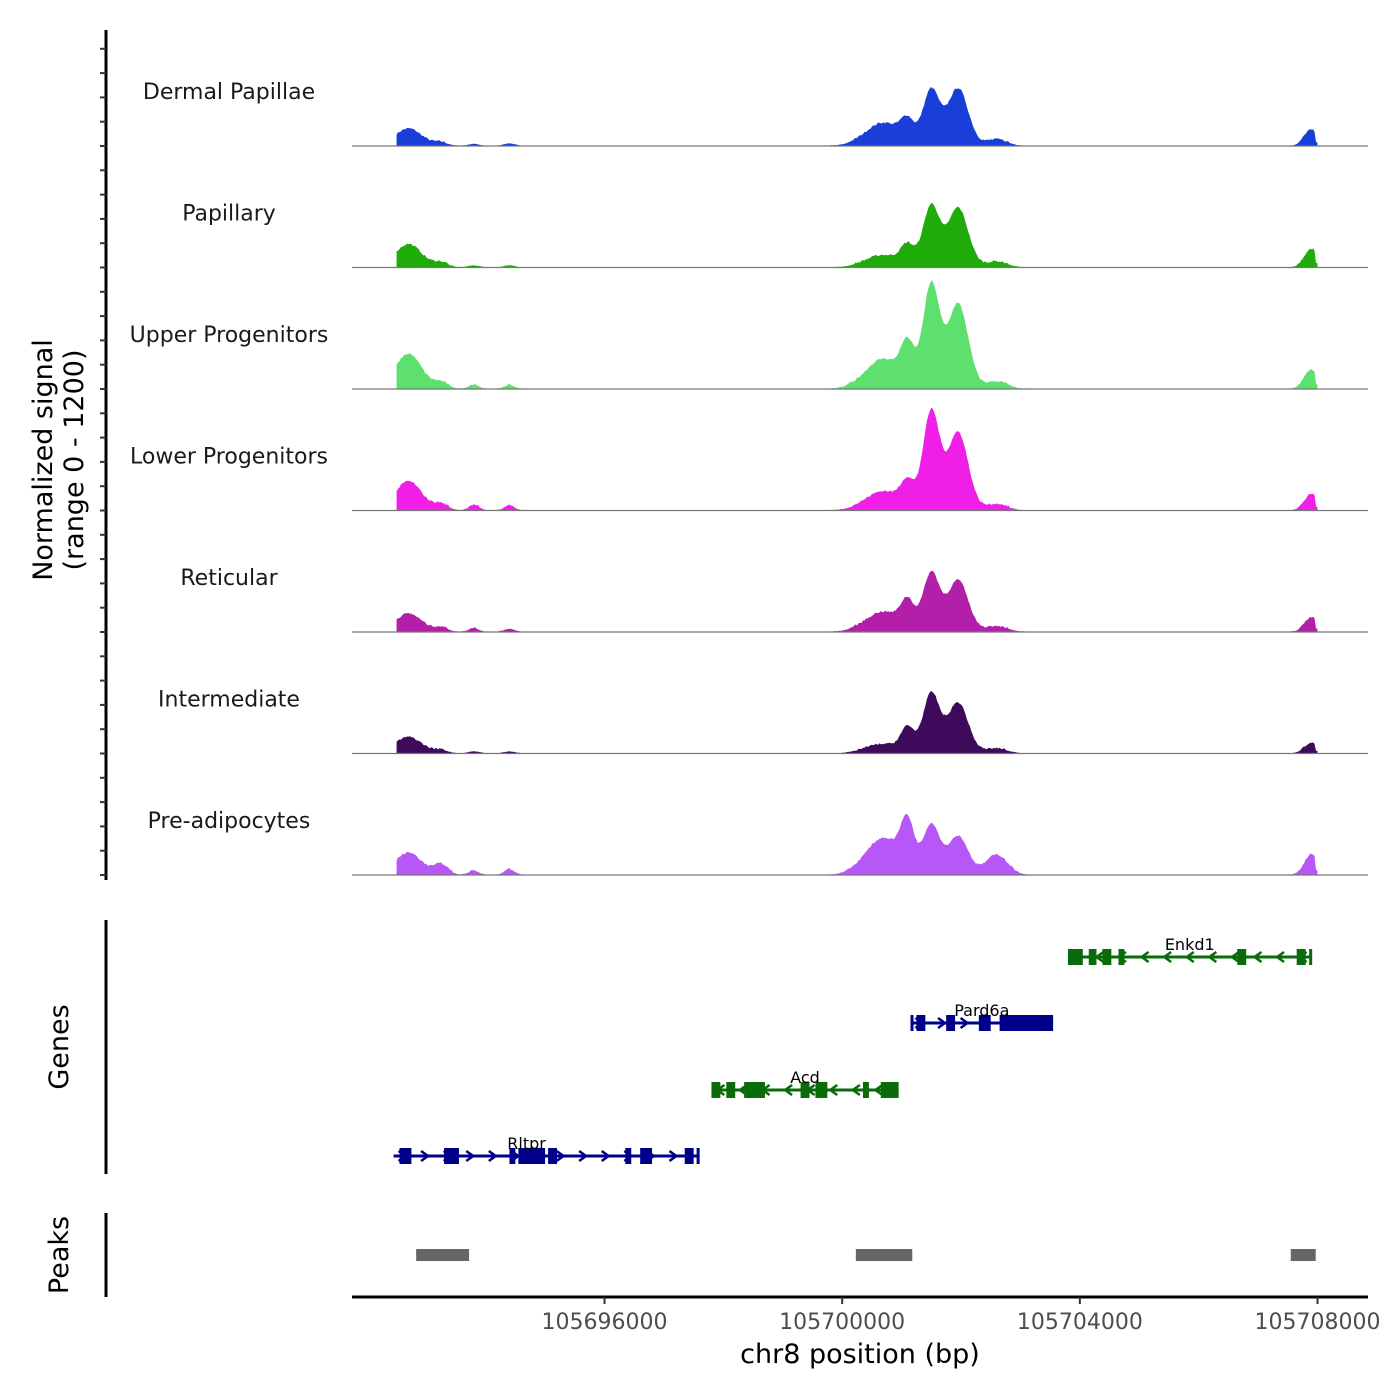  I want to click on gene-pard6a: Pard6a, so click(982, 1016).